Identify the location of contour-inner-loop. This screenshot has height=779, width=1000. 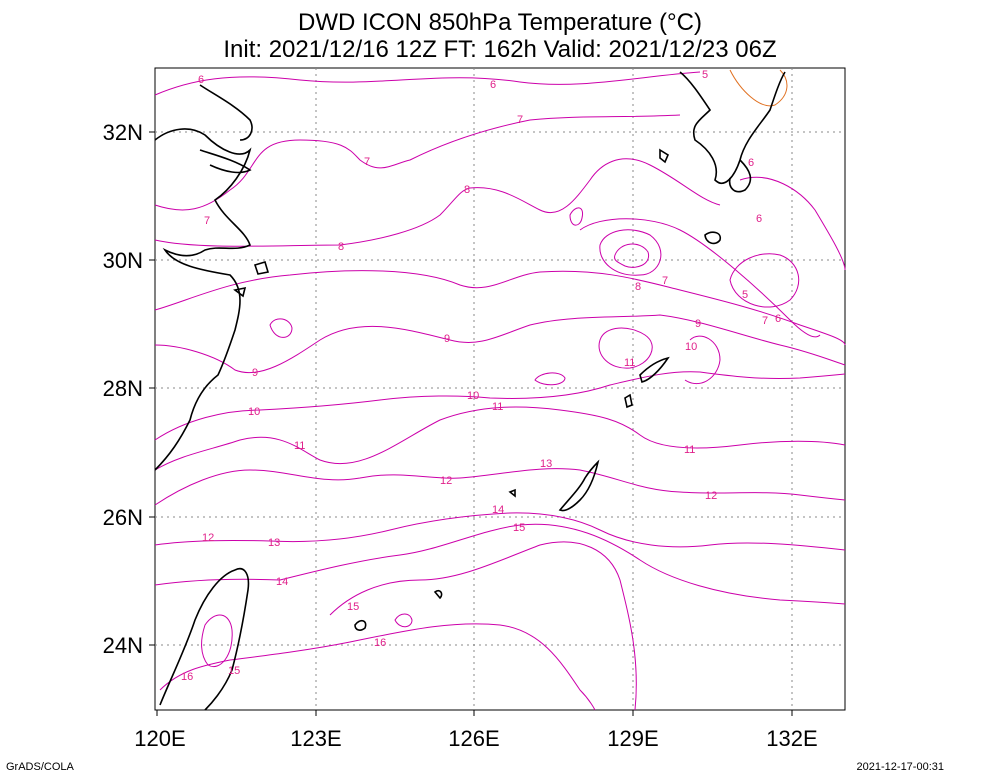
(632, 255).